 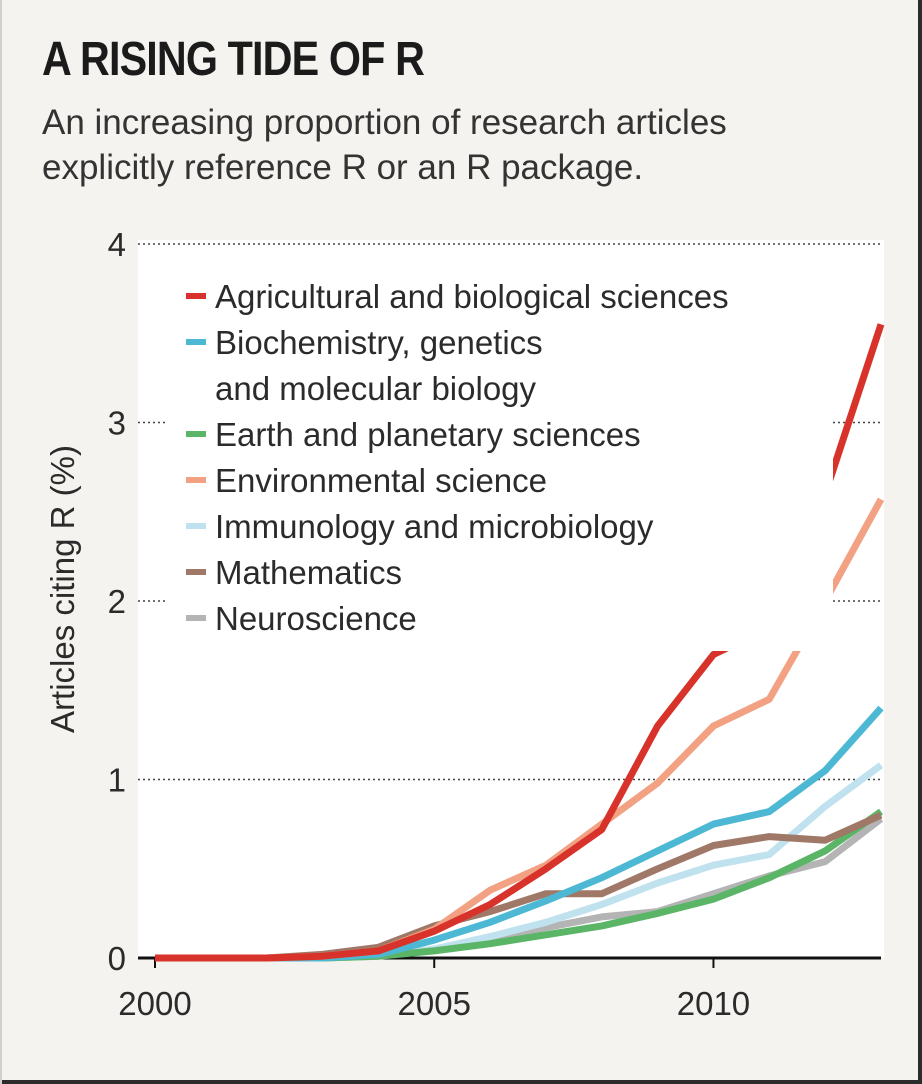 What do you see at coordinates (472, 296) in the screenshot?
I see `legend-label: Agricultural and biological sciences` at bounding box center [472, 296].